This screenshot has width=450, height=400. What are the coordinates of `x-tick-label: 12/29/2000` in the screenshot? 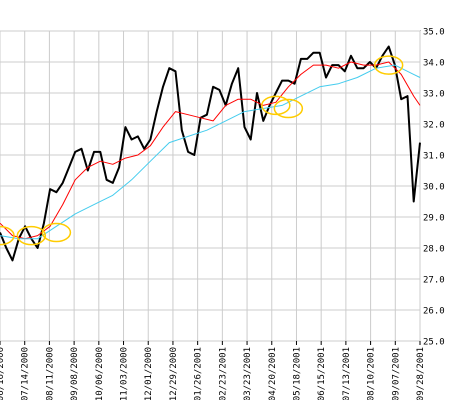 It's located at (174, 373).